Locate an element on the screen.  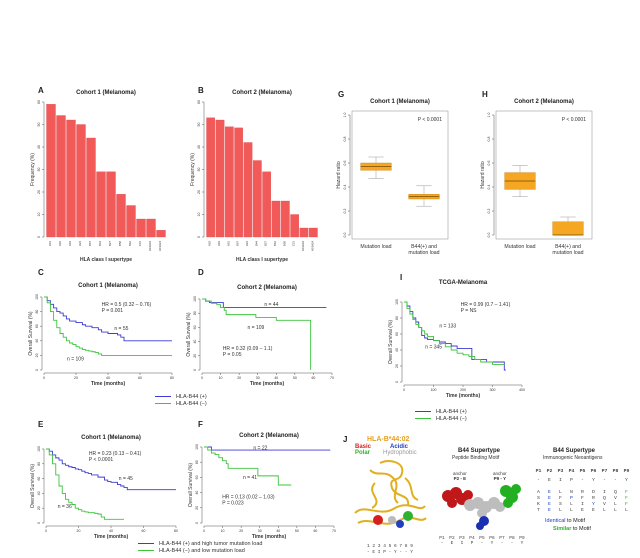
legend-label: HLA-B44 (−) and low mutation load is located at coordinates (202, 550).